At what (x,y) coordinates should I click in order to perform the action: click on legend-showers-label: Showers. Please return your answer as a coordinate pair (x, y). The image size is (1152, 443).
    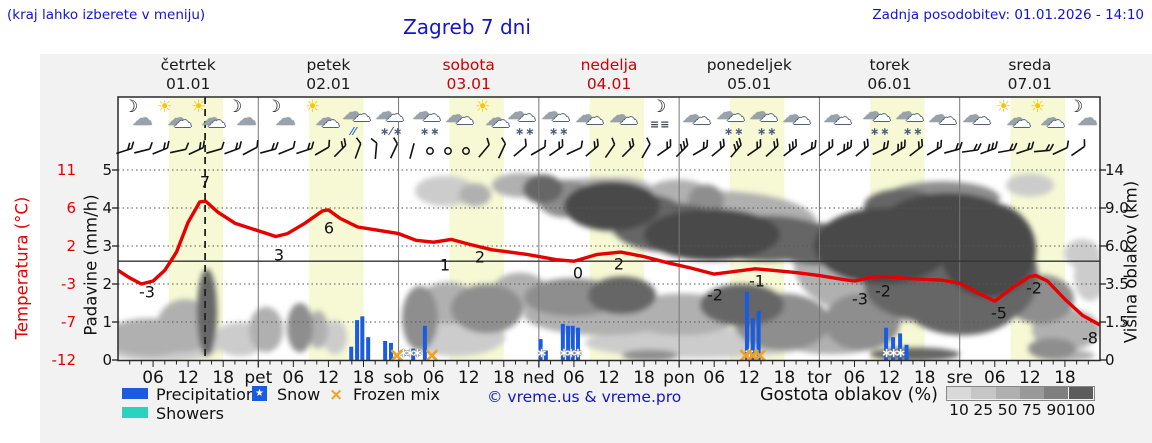
    Looking at the image, I should click on (190, 413).